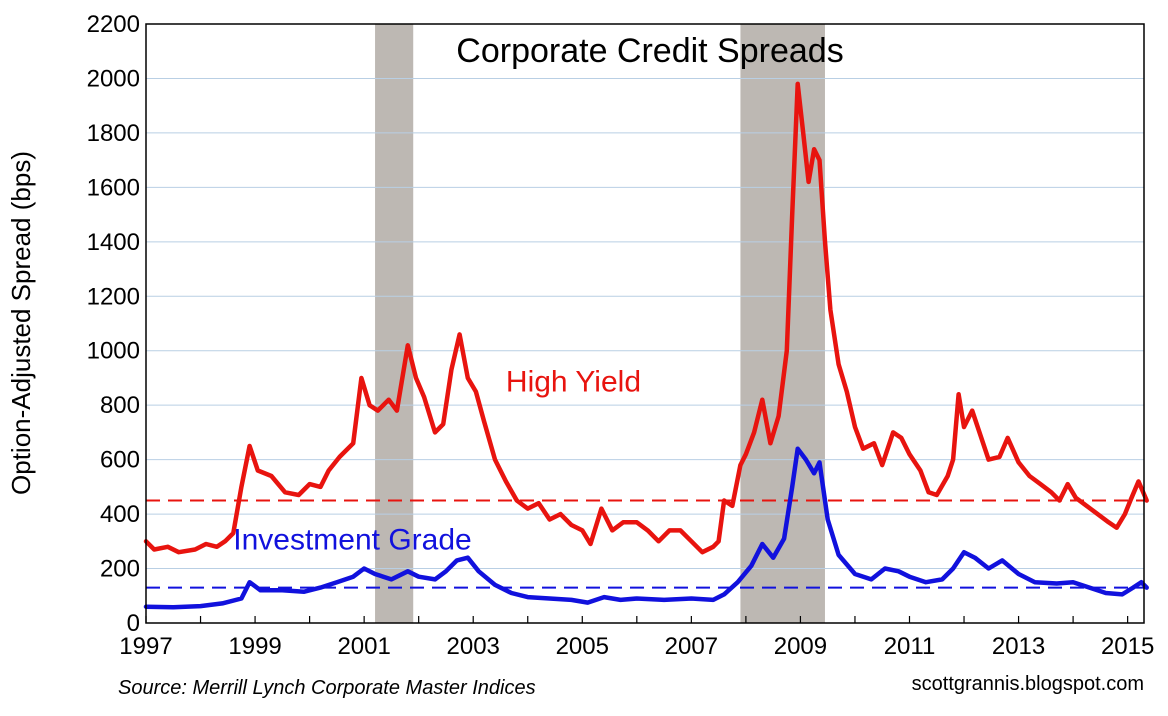  I want to click on x-tick-label: 2005, so click(582, 646).